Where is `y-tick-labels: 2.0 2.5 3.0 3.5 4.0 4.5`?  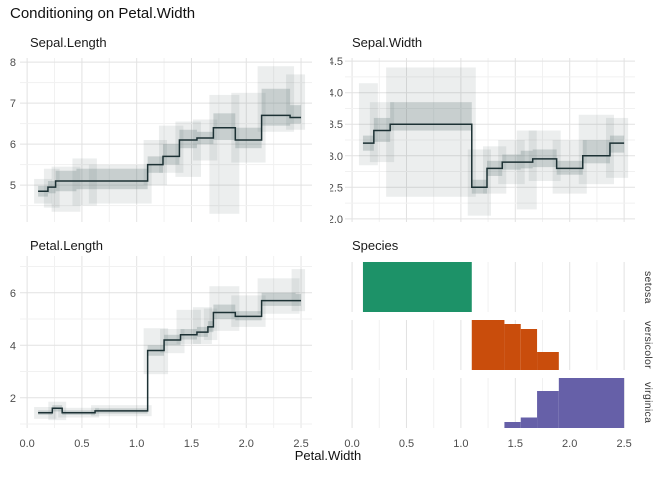 y-tick-labels: 2.0 2.5 3.0 3.5 4.0 4.5 is located at coordinates (336, 141).